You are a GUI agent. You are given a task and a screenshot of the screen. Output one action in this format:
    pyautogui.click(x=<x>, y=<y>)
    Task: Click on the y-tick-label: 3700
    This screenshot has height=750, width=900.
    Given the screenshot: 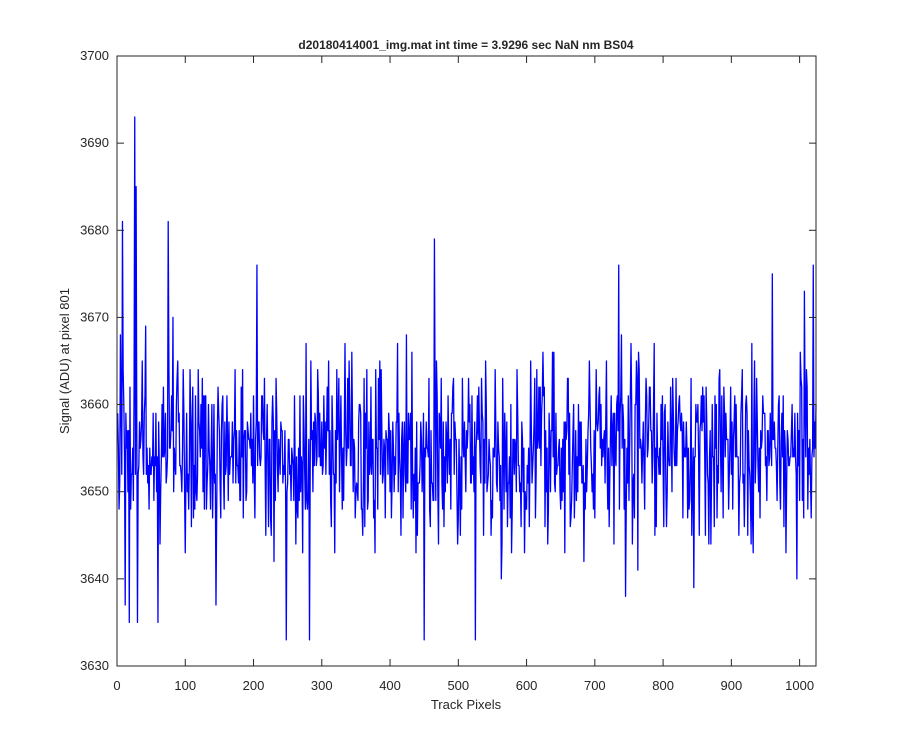 What is the action you would take?
    pyautogui.click(x=94, y=55)
    